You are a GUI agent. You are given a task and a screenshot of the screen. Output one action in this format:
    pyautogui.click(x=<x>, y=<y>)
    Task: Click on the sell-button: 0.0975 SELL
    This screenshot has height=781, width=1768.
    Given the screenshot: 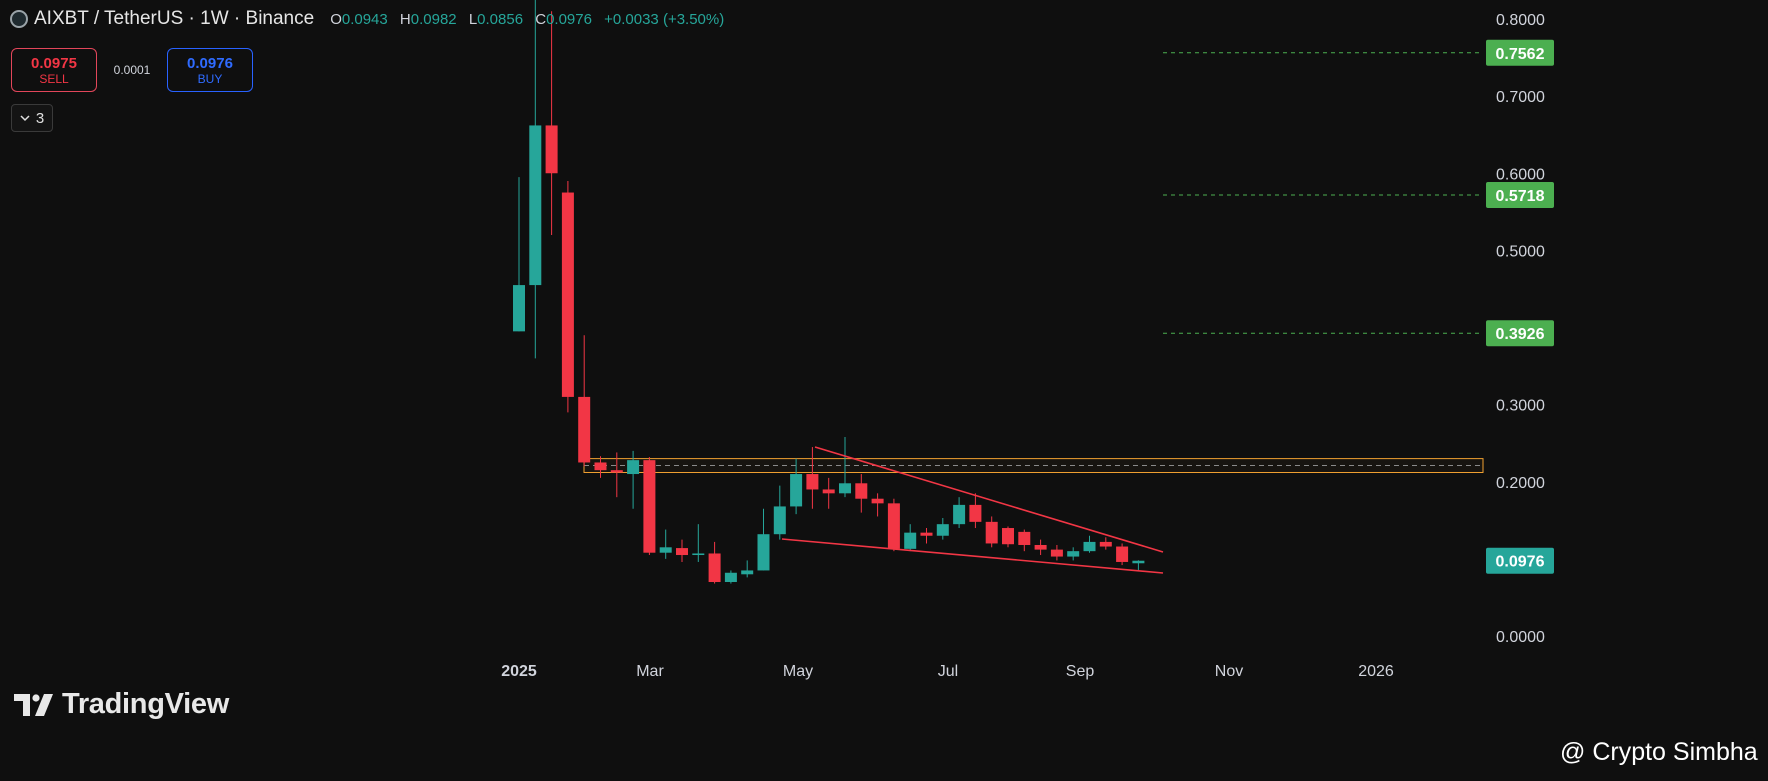 What is the action you would take?
    pyautogui.click(x=54, y=70)
    